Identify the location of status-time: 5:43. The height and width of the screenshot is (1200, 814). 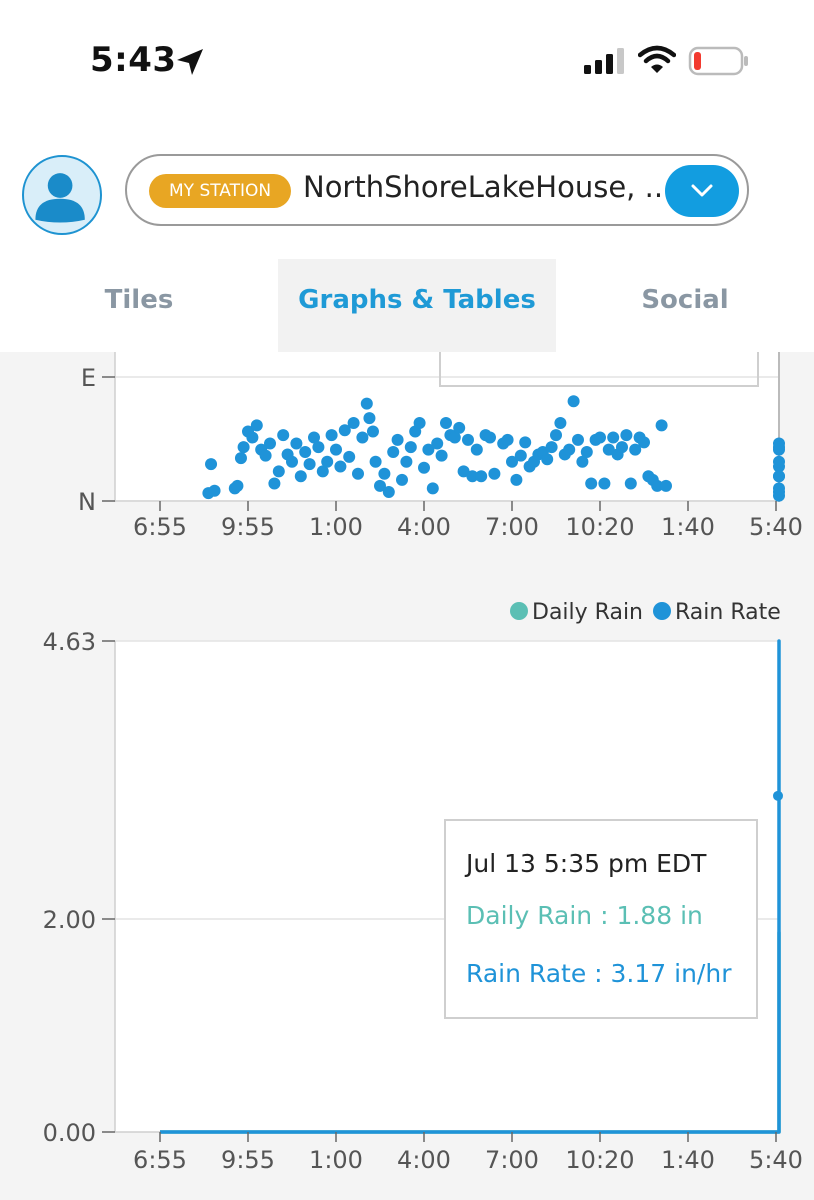
(133, 60).